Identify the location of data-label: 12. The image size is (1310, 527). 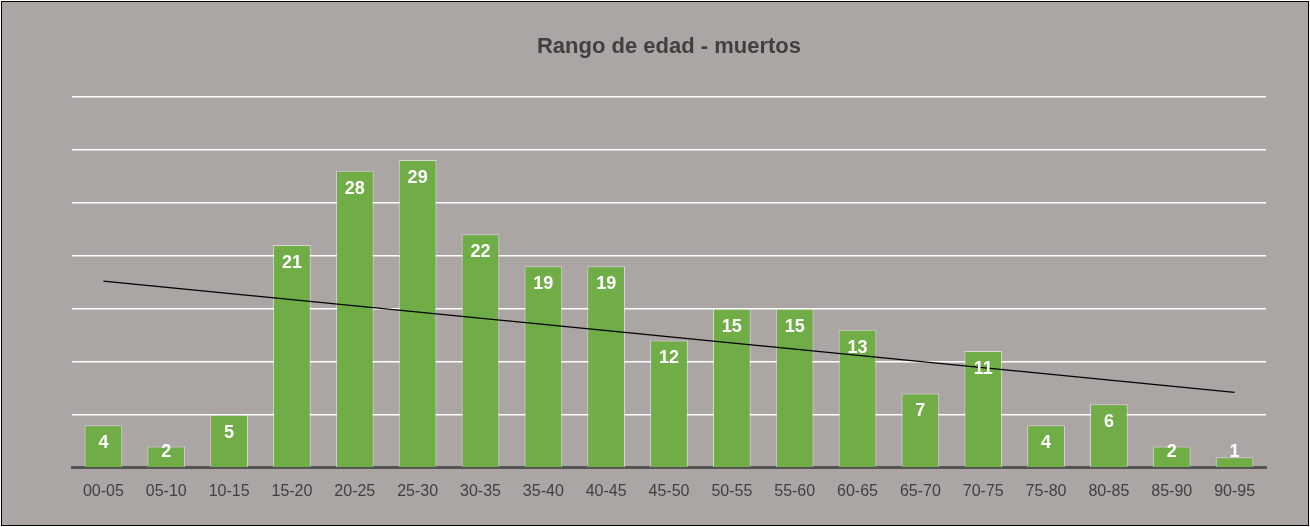
(669, 357).